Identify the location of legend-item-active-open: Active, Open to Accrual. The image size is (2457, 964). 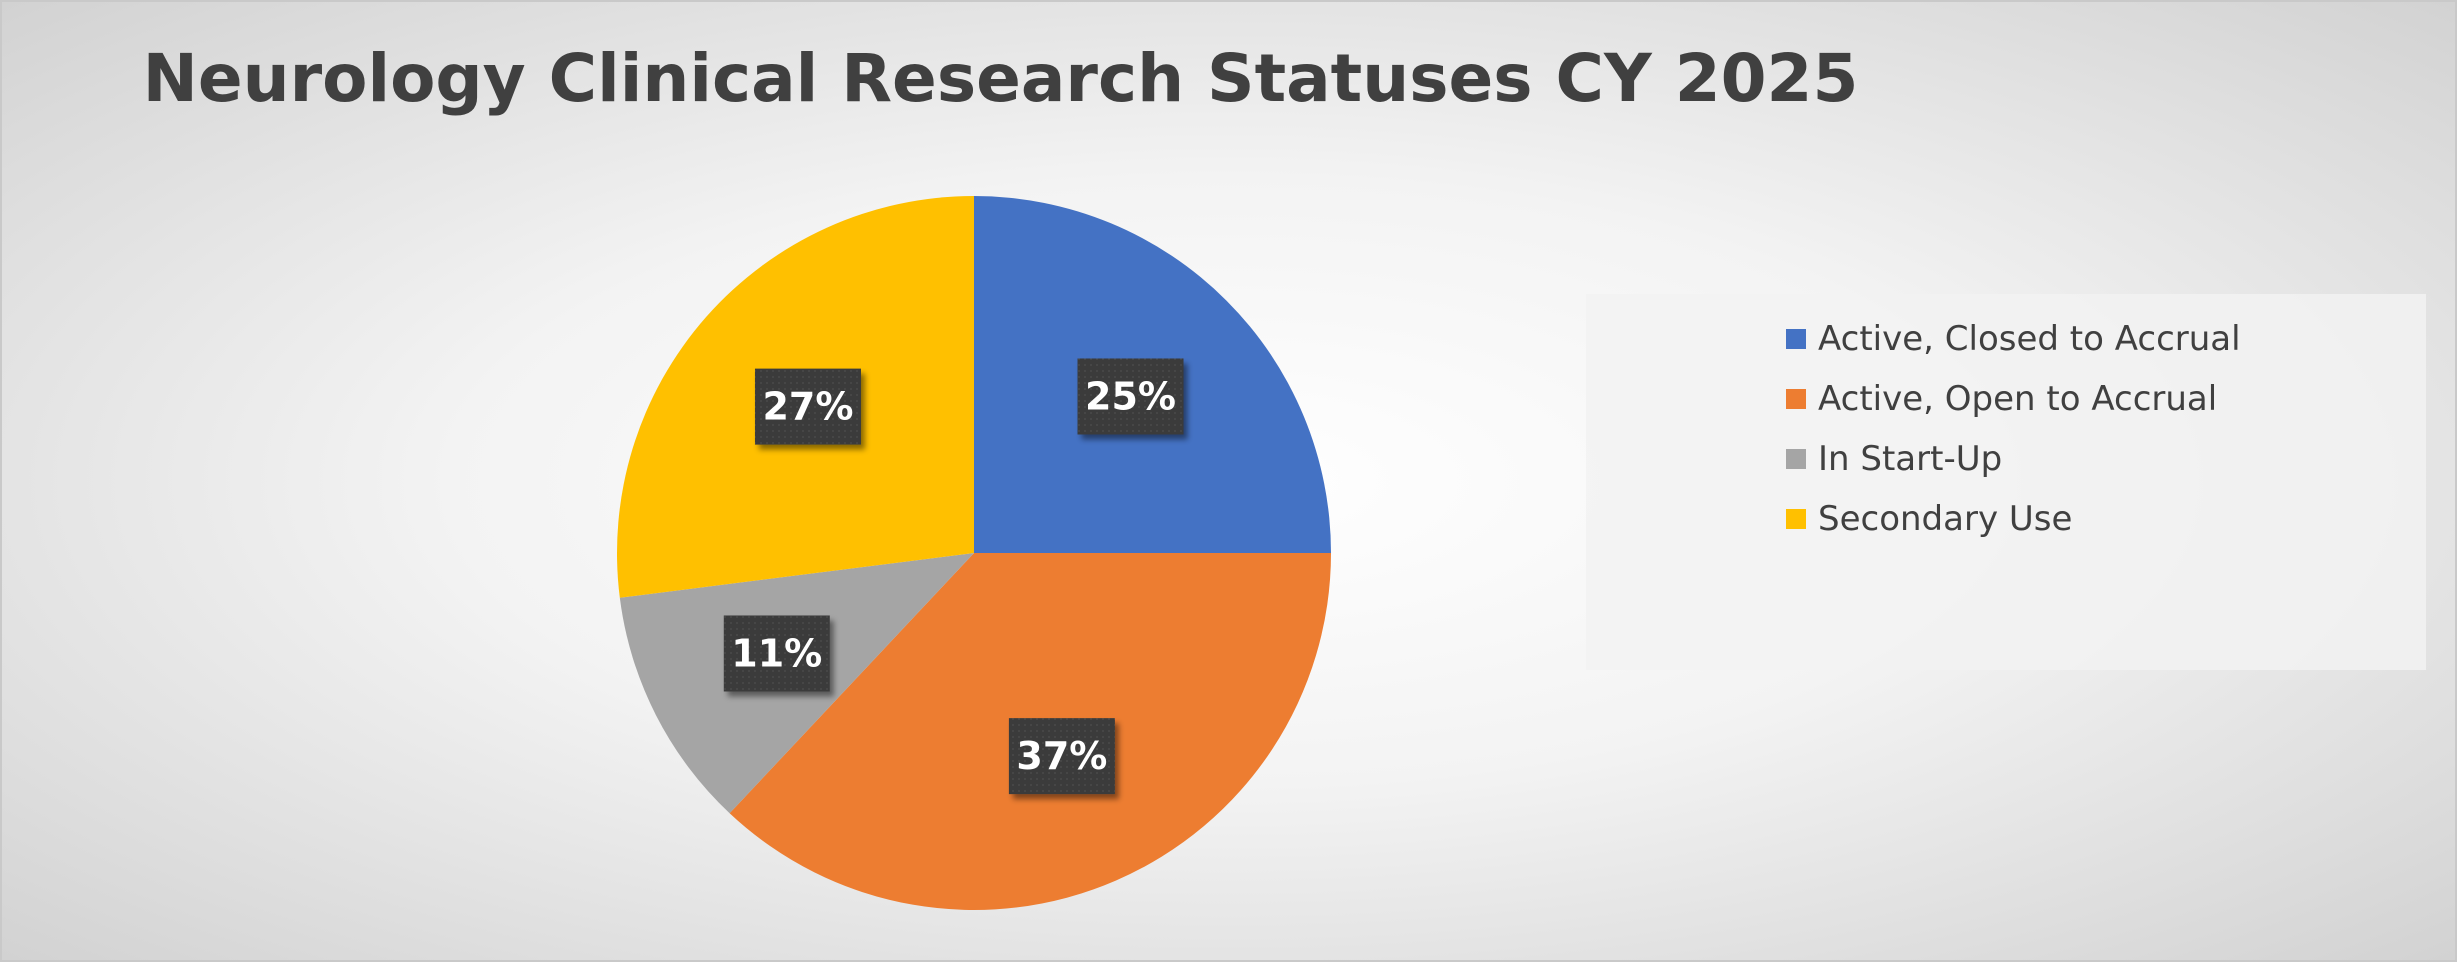
(2001, 399).